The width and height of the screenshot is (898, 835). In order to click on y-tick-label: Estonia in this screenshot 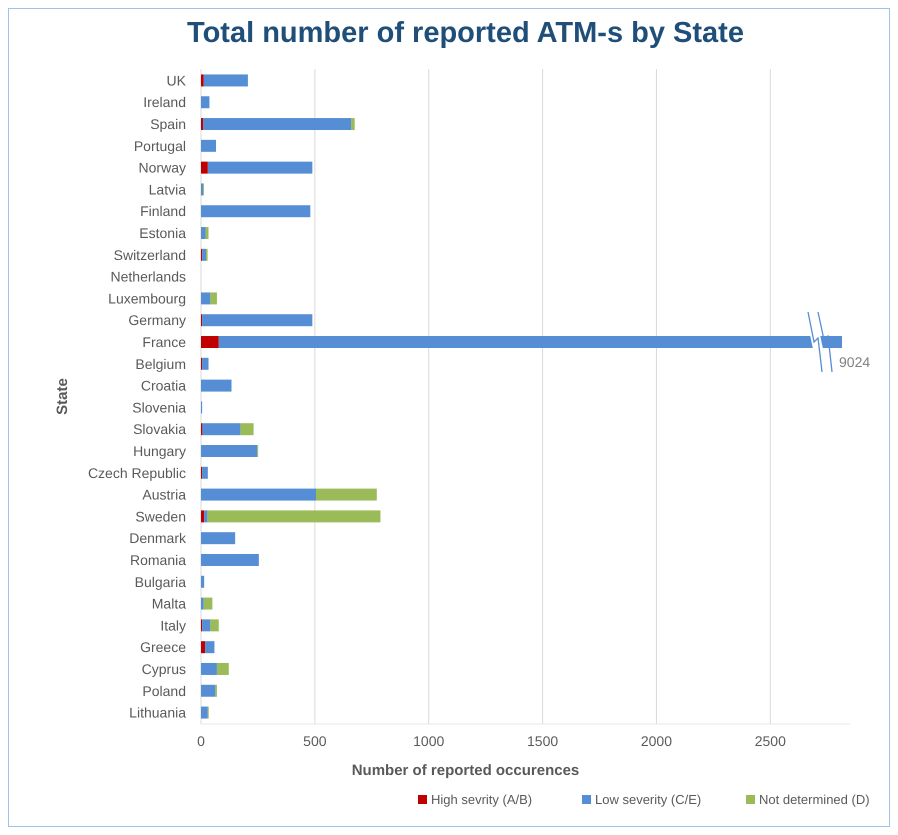, I will do `click(162, 233)`.